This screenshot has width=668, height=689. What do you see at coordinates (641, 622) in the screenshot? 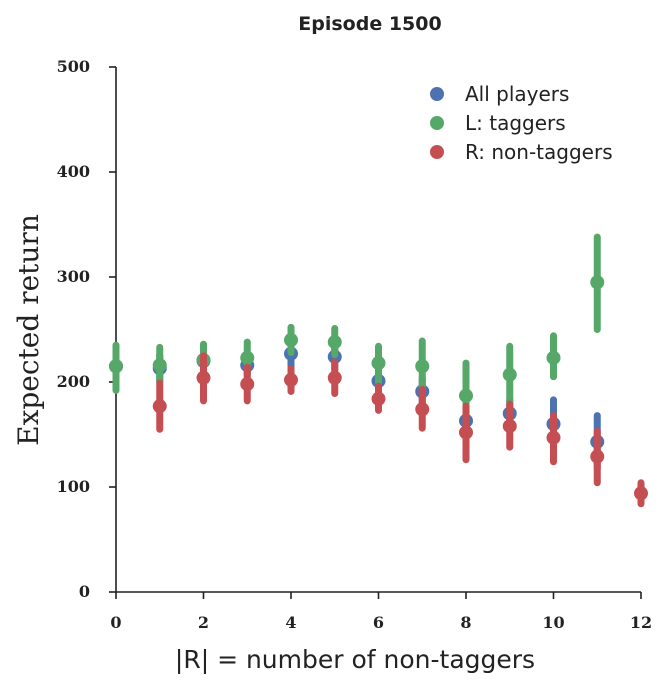
I see `x-tick-label: 12` at bounding box center [641, 622].